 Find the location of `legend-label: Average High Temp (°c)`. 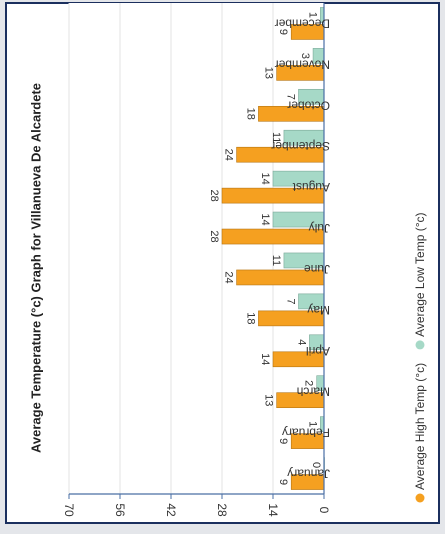

legend-label: Average High Temp (°c) is located at coordinates (420, 426).